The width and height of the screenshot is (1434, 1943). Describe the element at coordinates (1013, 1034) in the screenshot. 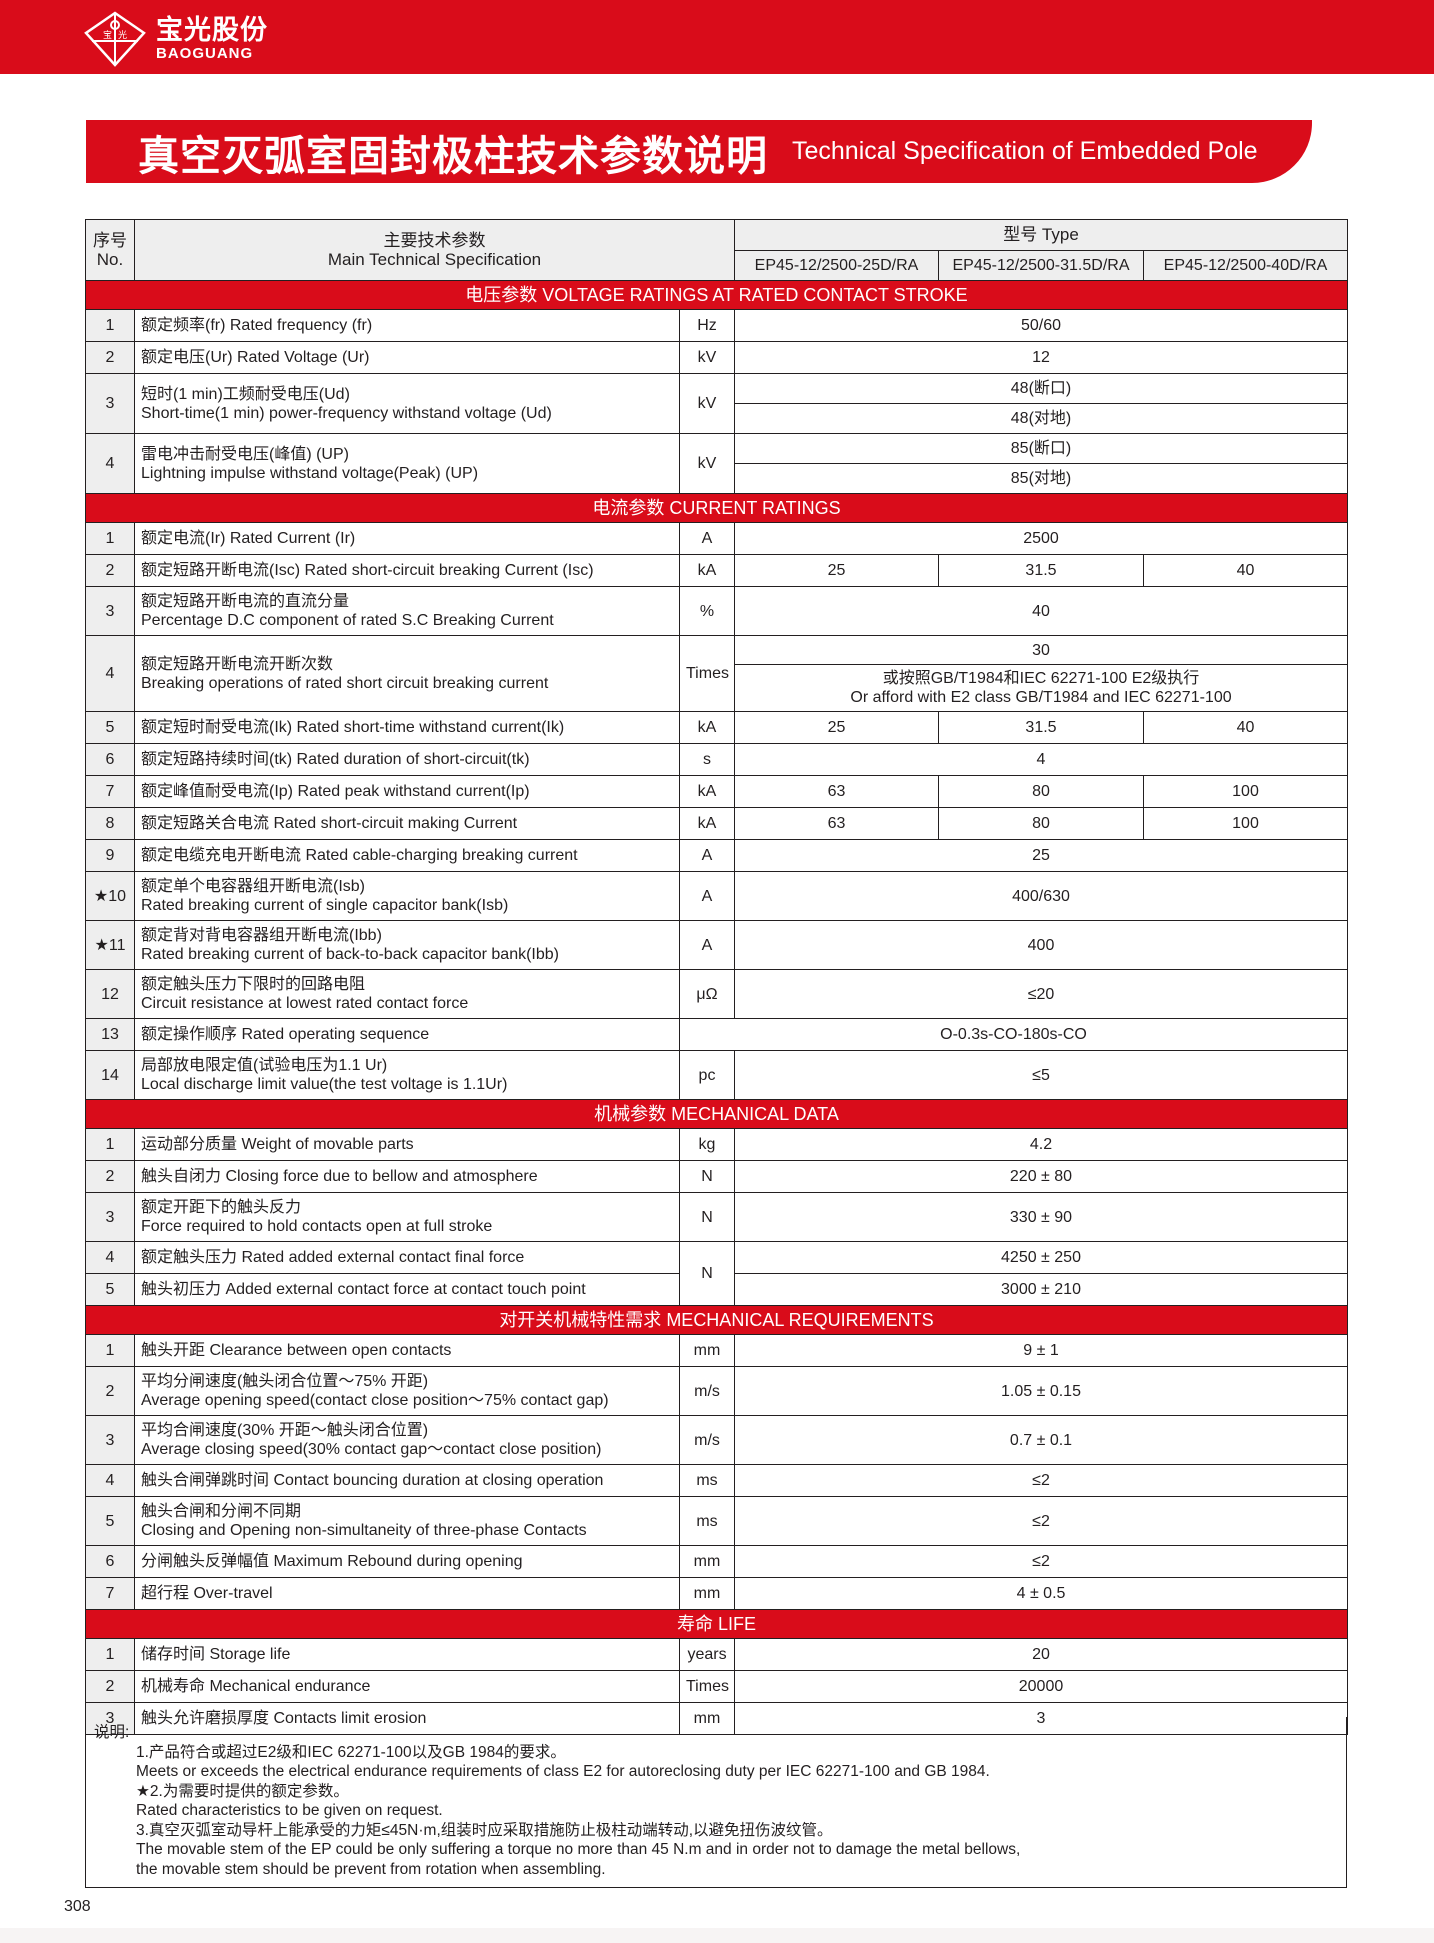

I see `value-cell: O-0.3s-CO-180s-CO` at that location.